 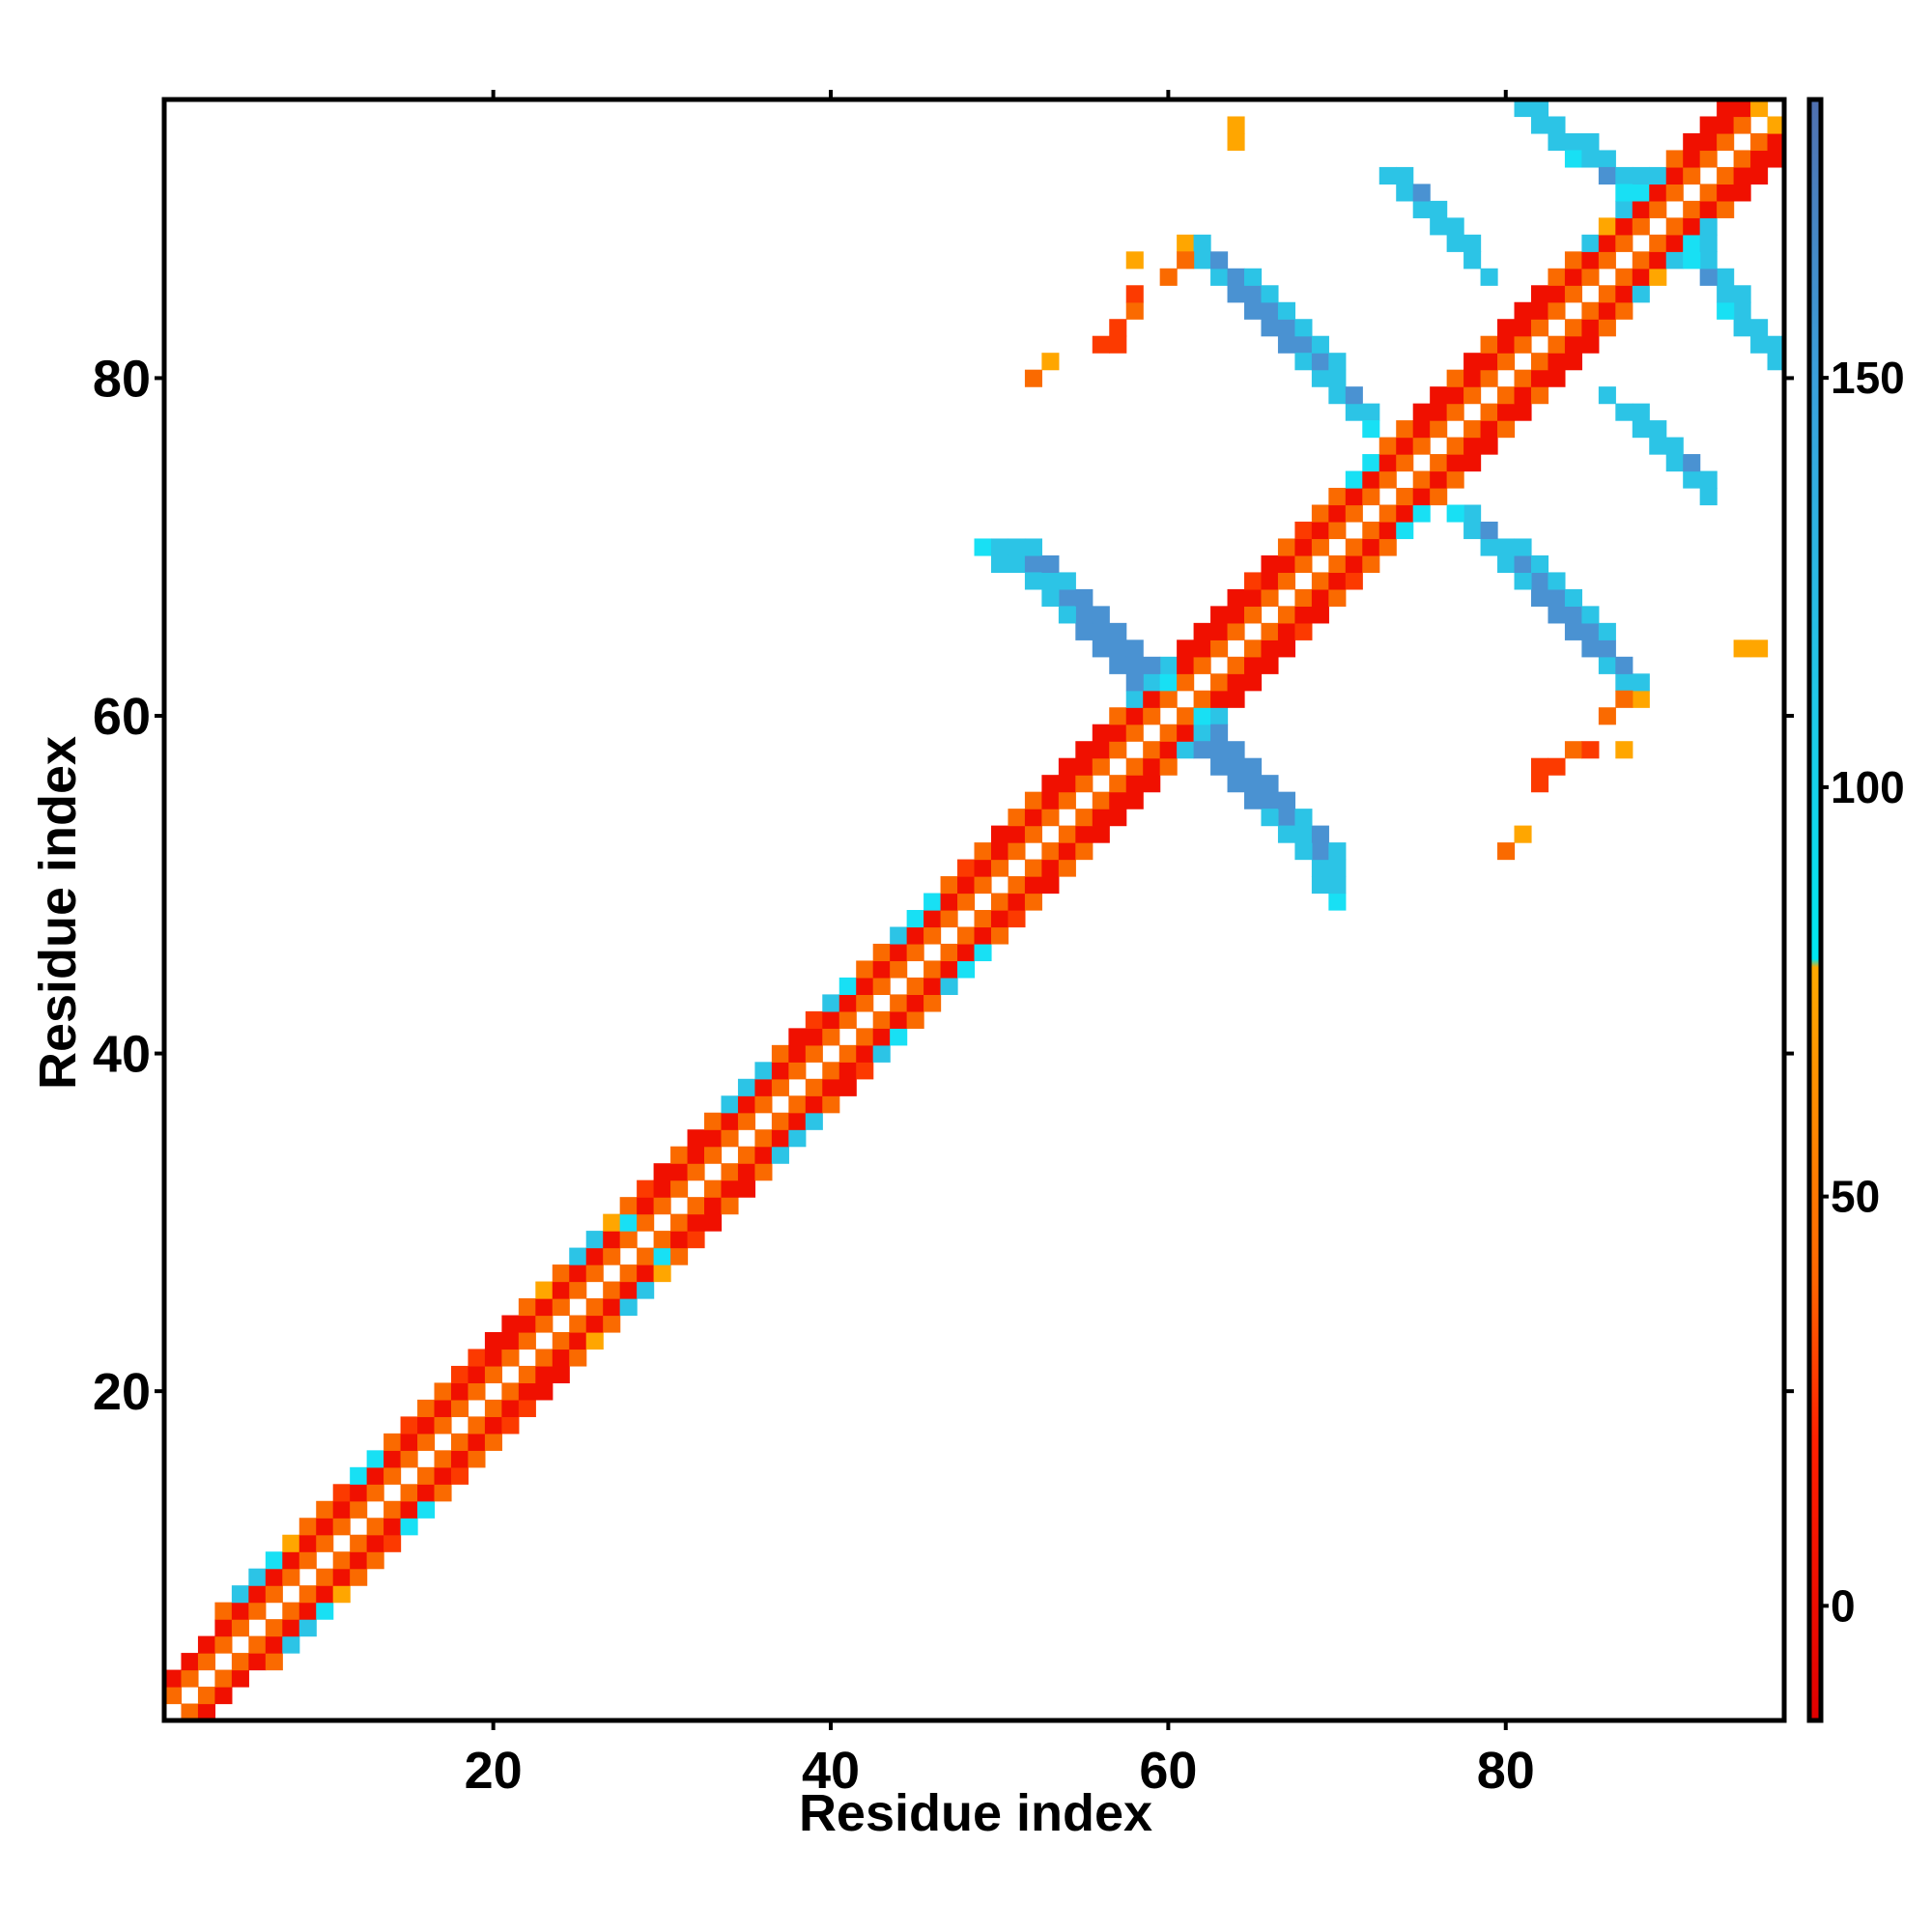 I want to click on x-tick-label: 80, so click(x=1506, y=1771).